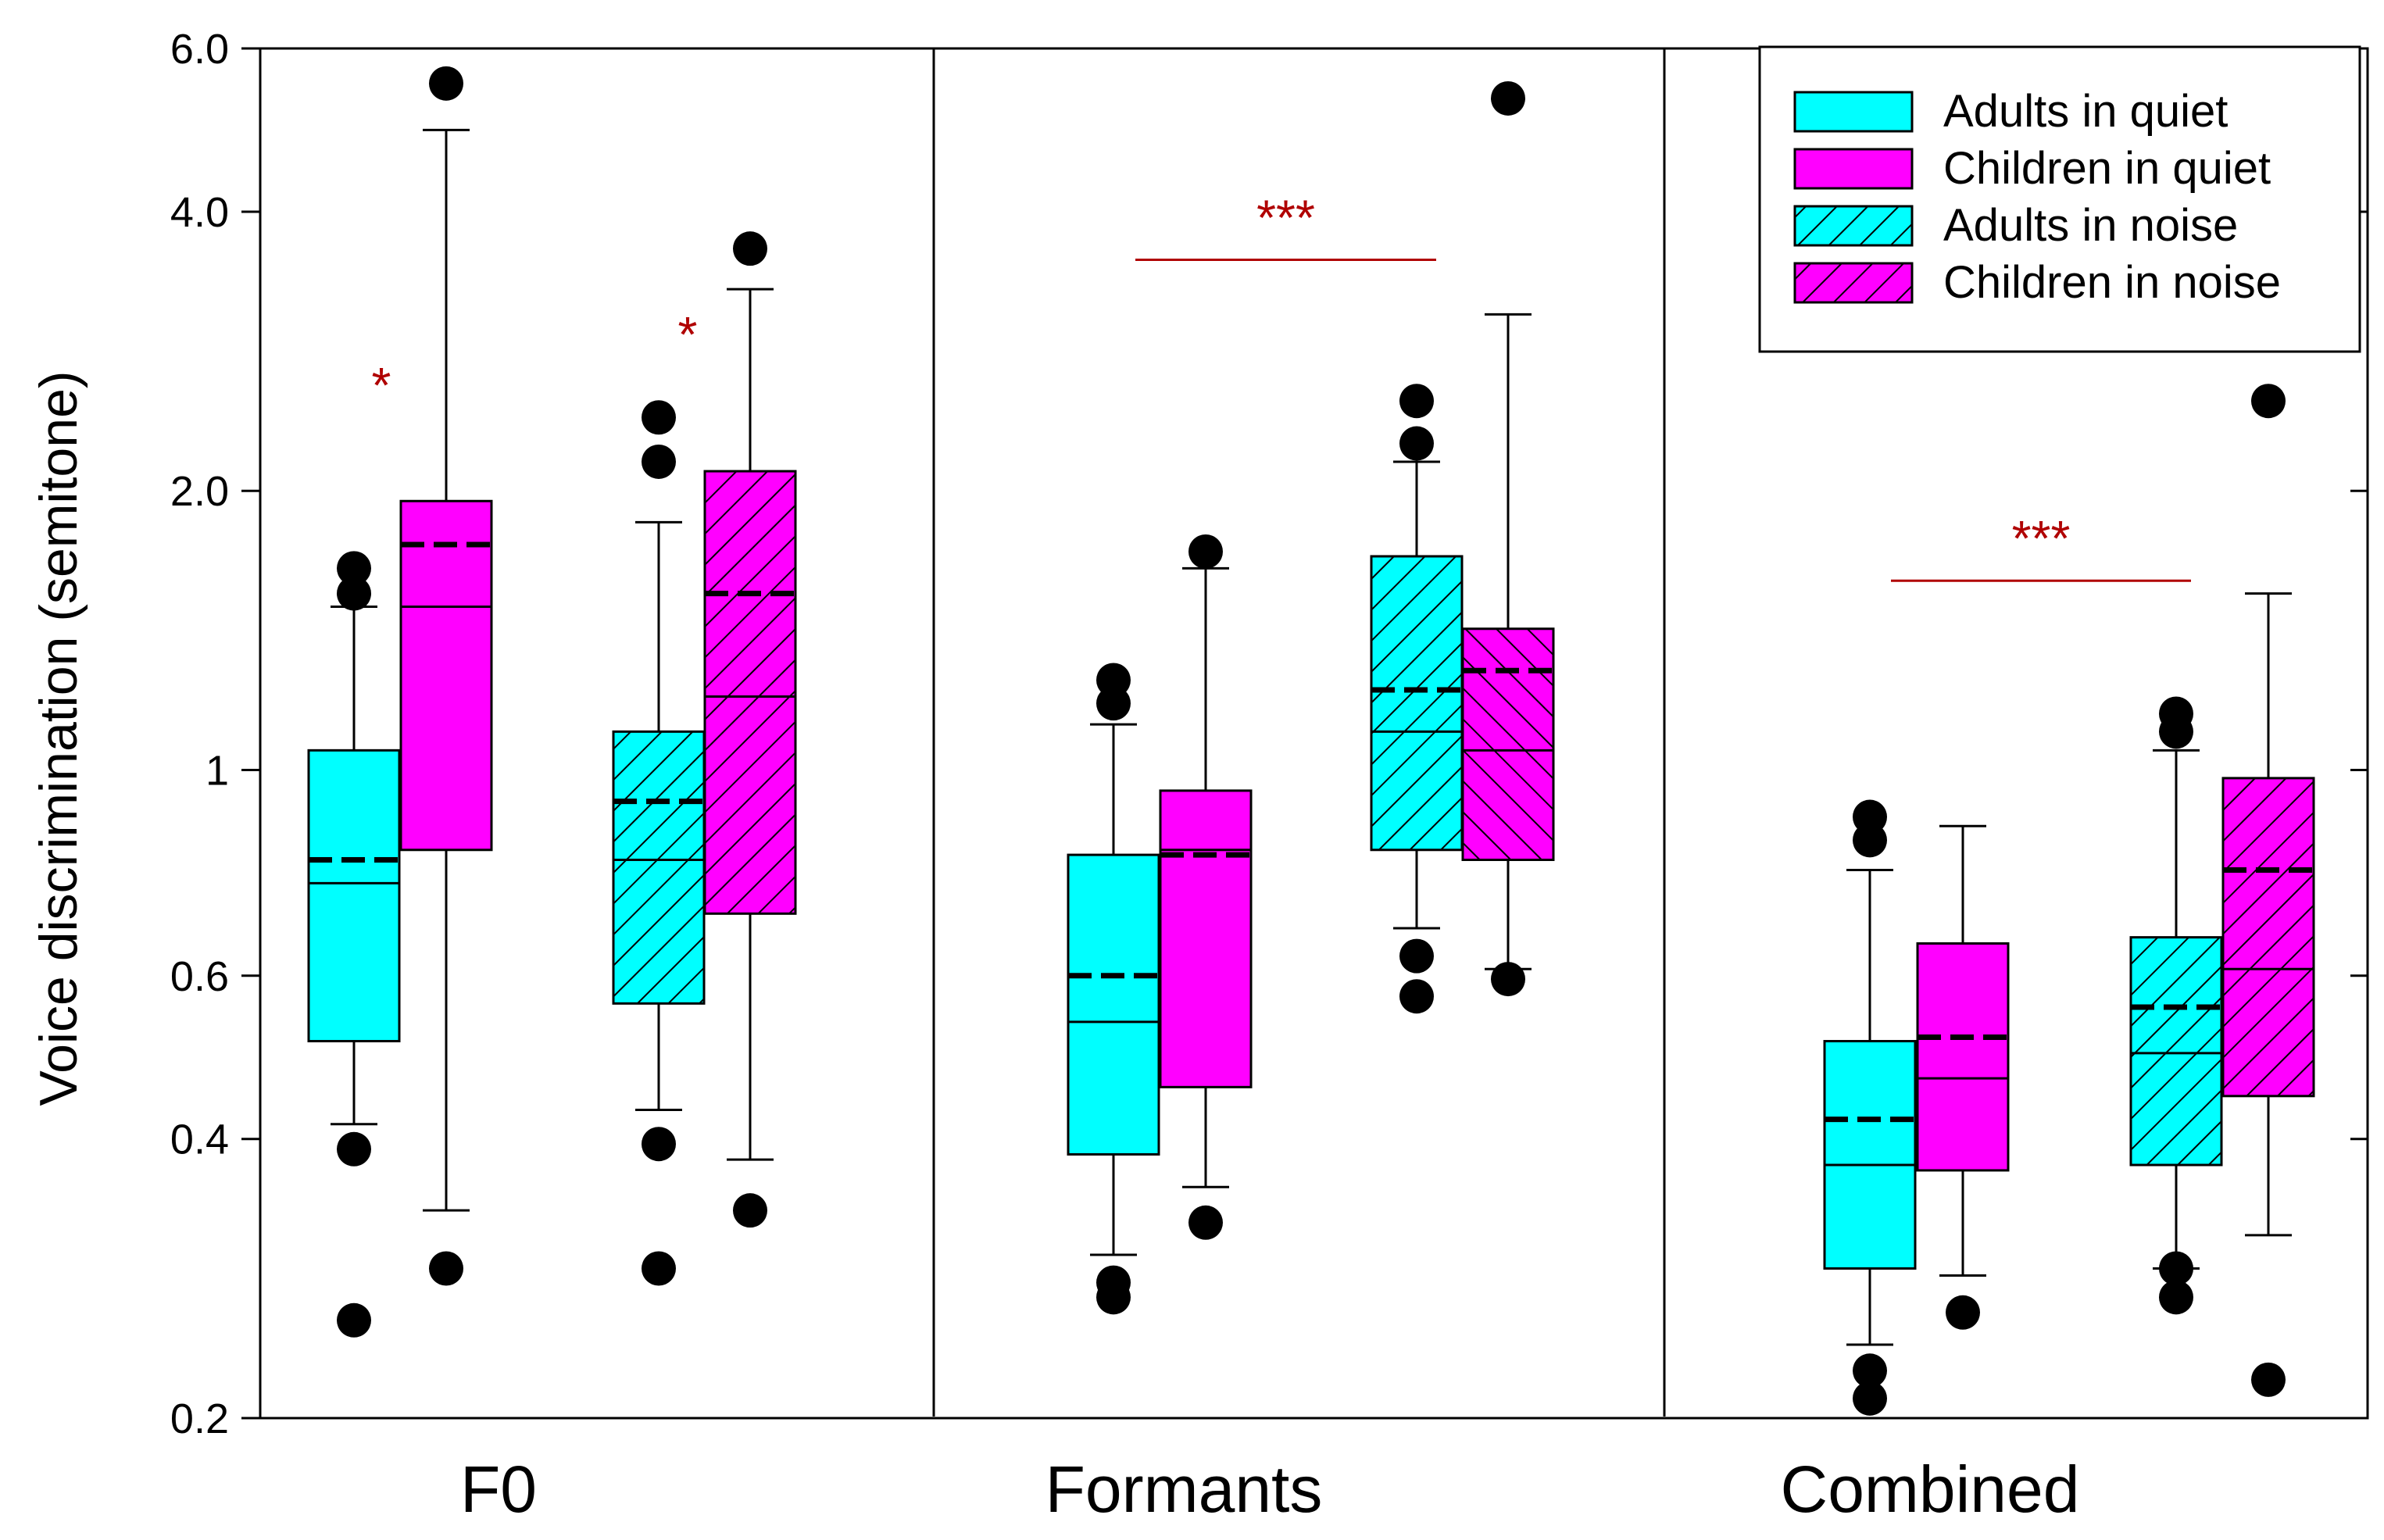 The image size is (2384, 1540). What do you see at coordinates (199, 1418) in the screenshot?
I see `y-tick-label: 0.2` at bounding box center [199, 1418].